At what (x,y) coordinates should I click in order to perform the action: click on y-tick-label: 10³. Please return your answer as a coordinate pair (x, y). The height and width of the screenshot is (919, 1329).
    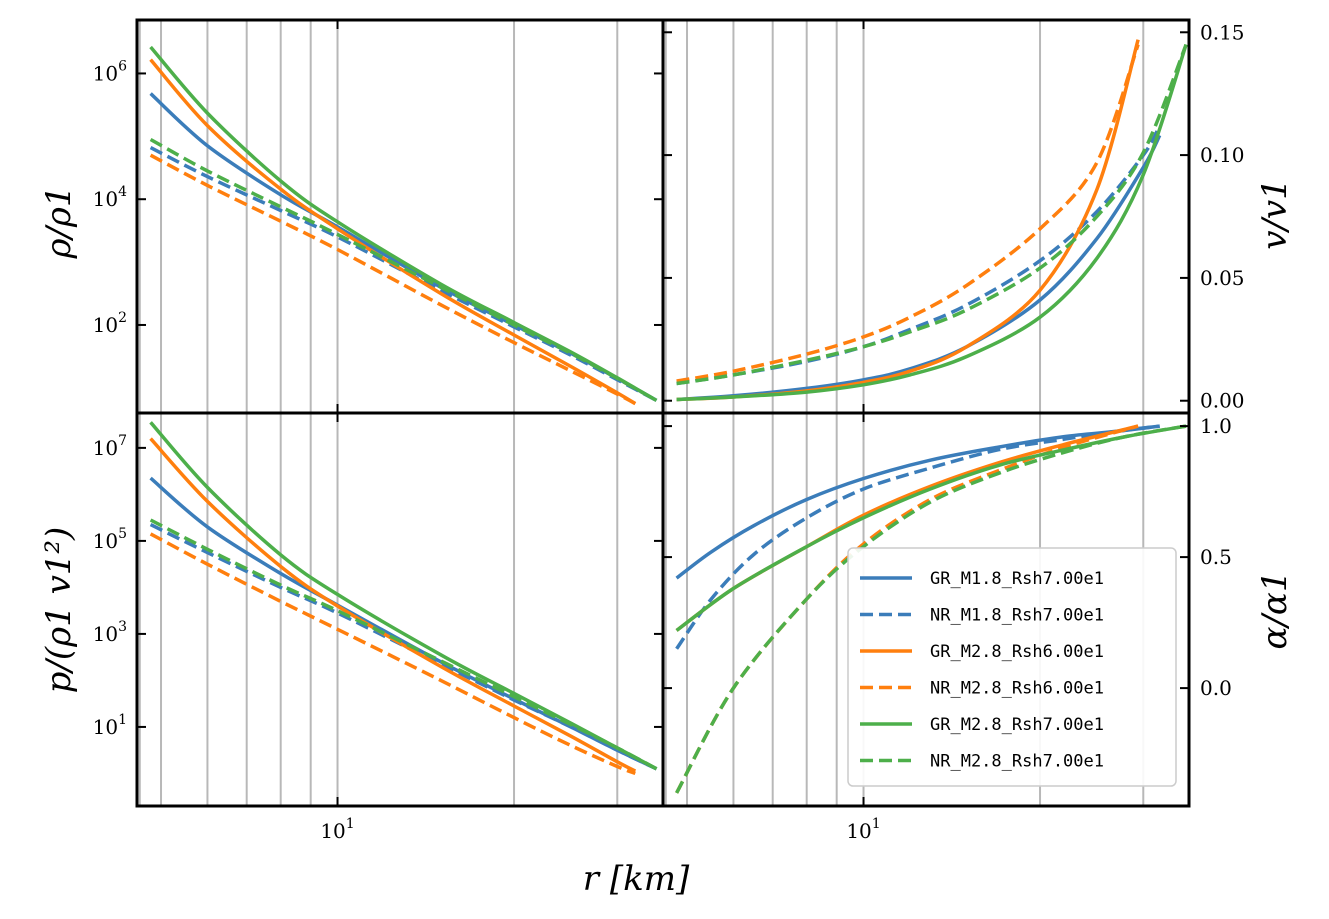
    Looking at the image, I should click on (110, 632).